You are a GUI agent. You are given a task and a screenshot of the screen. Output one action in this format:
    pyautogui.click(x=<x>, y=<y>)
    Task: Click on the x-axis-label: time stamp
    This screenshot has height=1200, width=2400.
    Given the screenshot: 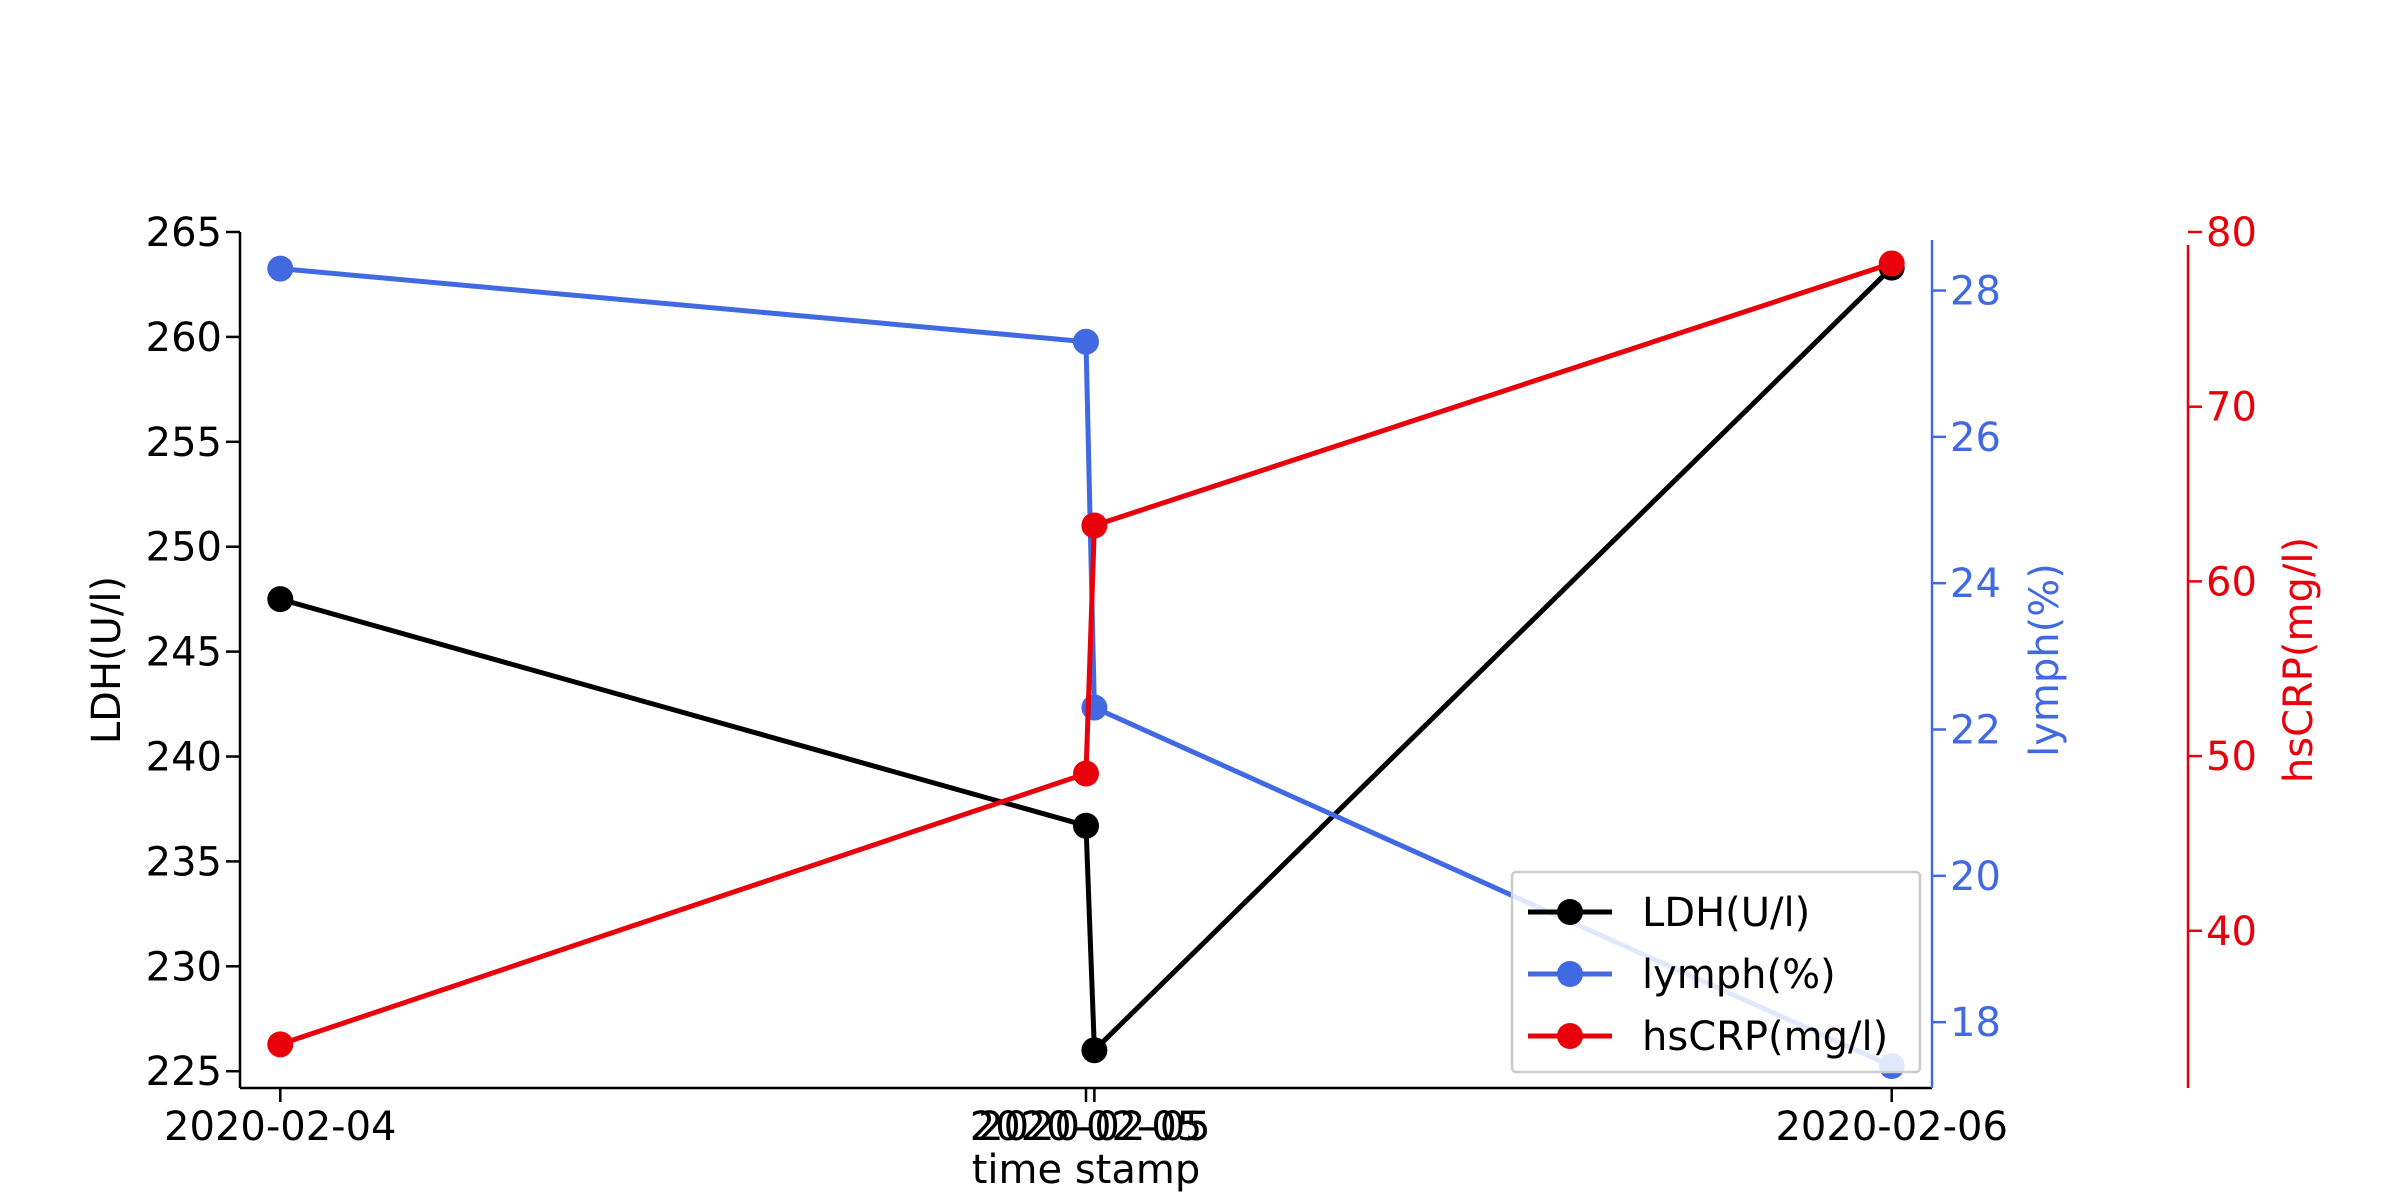 What is the action you would take?
    pyautogui.click(x=1086, y=1170)
    